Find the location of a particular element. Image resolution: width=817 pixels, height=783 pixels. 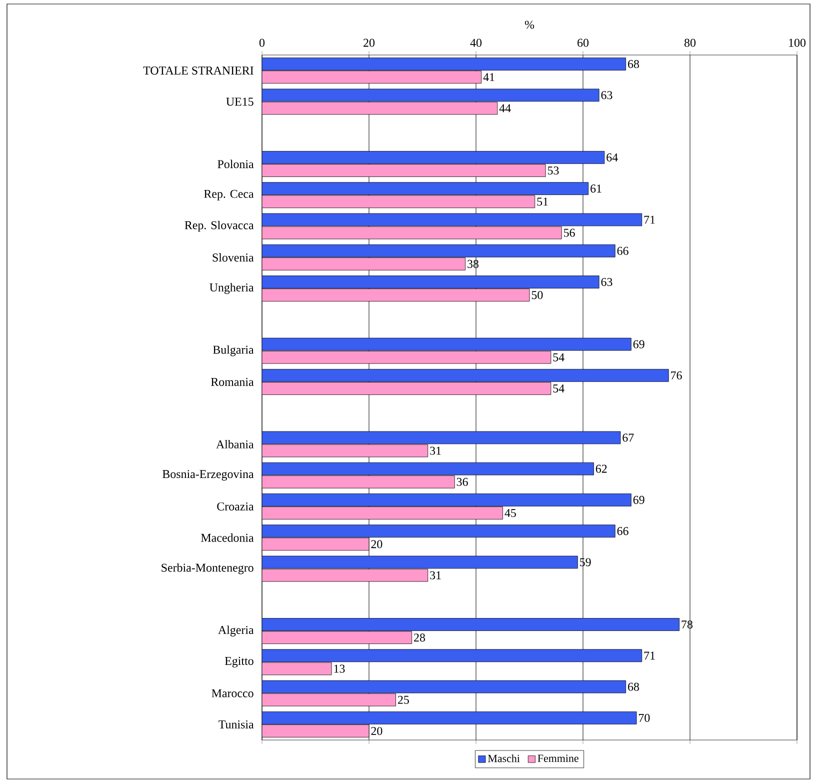

data-label: 59 is located at coordinates (585, 562).